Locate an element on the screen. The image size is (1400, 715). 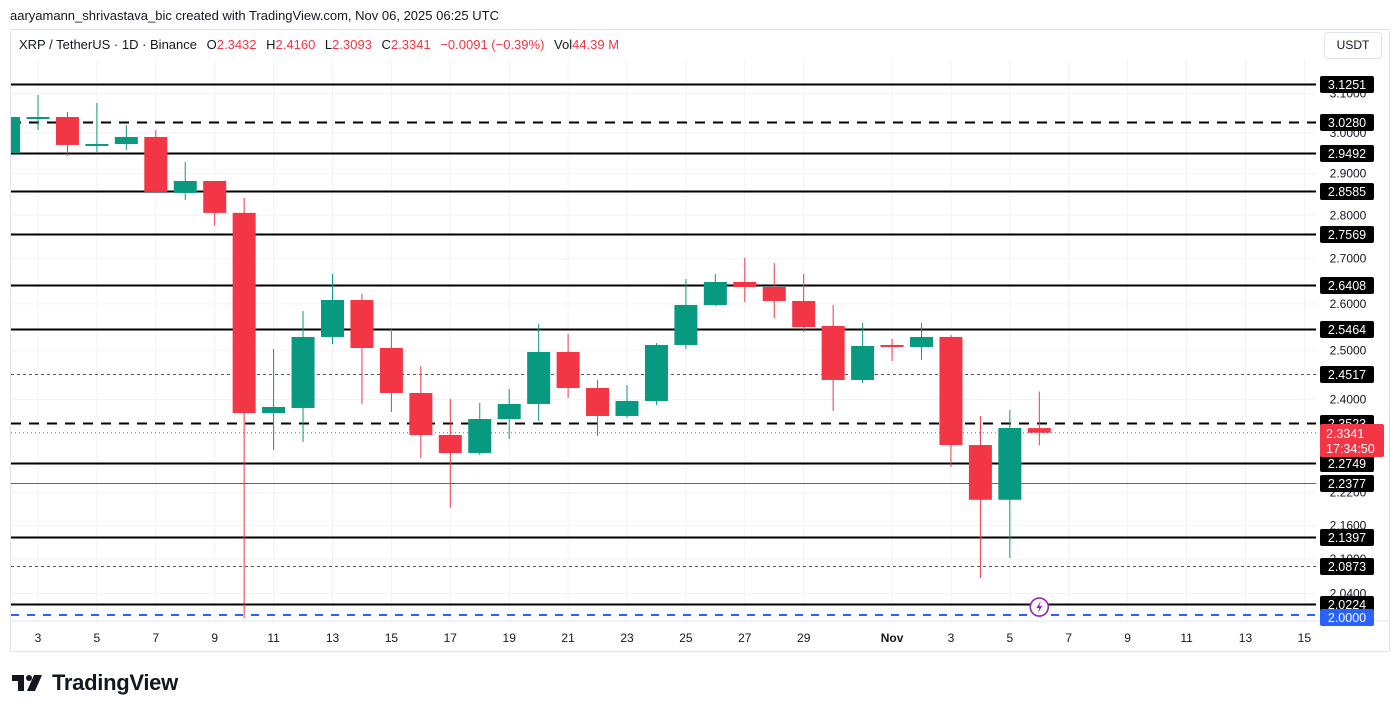
date-axis-tick: 13 is located at coordinates (1246, 638).